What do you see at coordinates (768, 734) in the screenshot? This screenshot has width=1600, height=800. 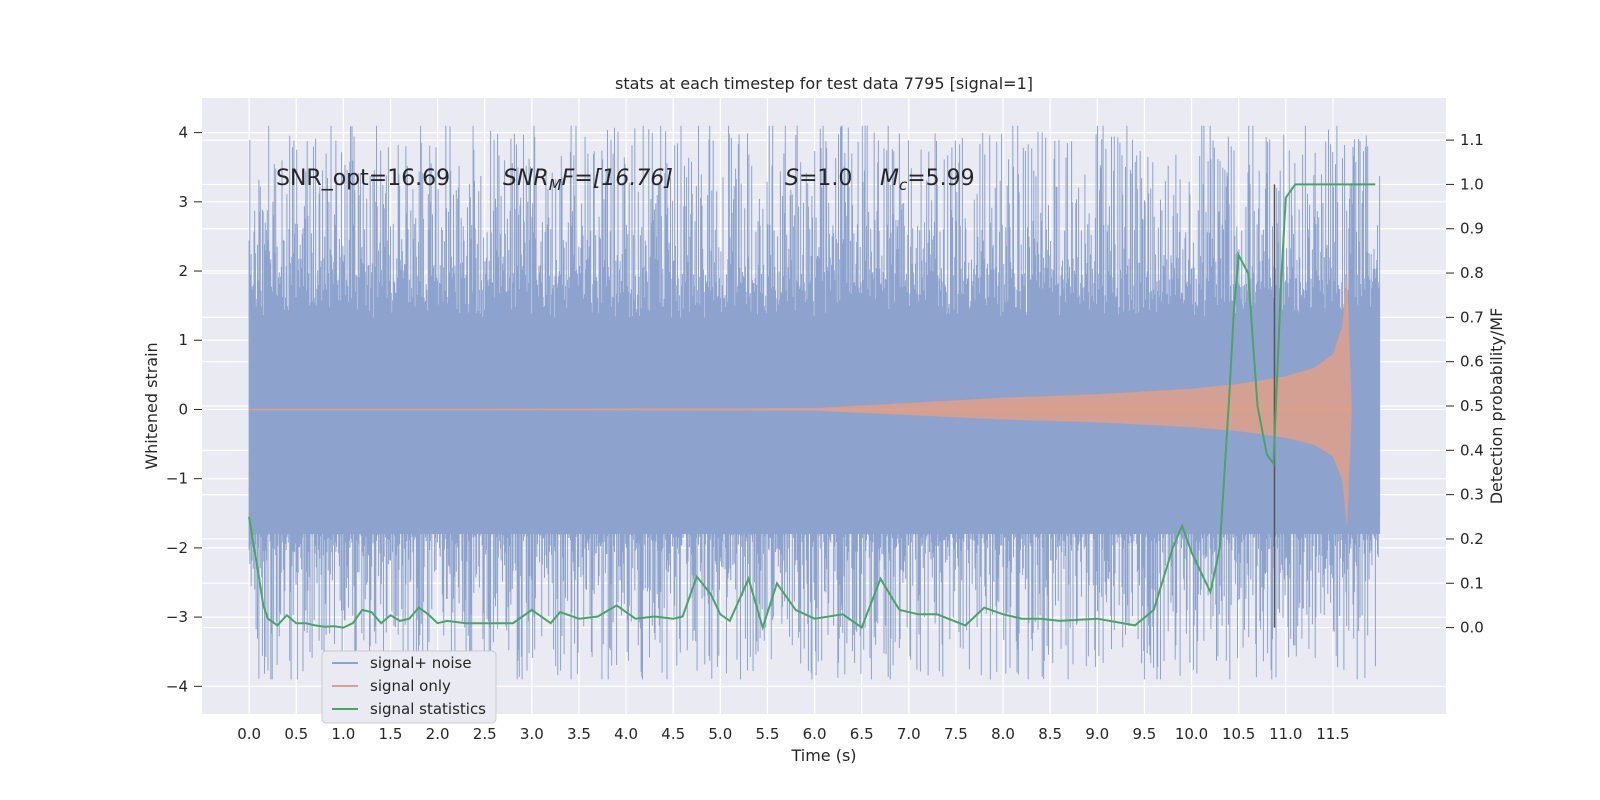 I see `x-tick-label: 5.5` at bounding box center [768, 734].